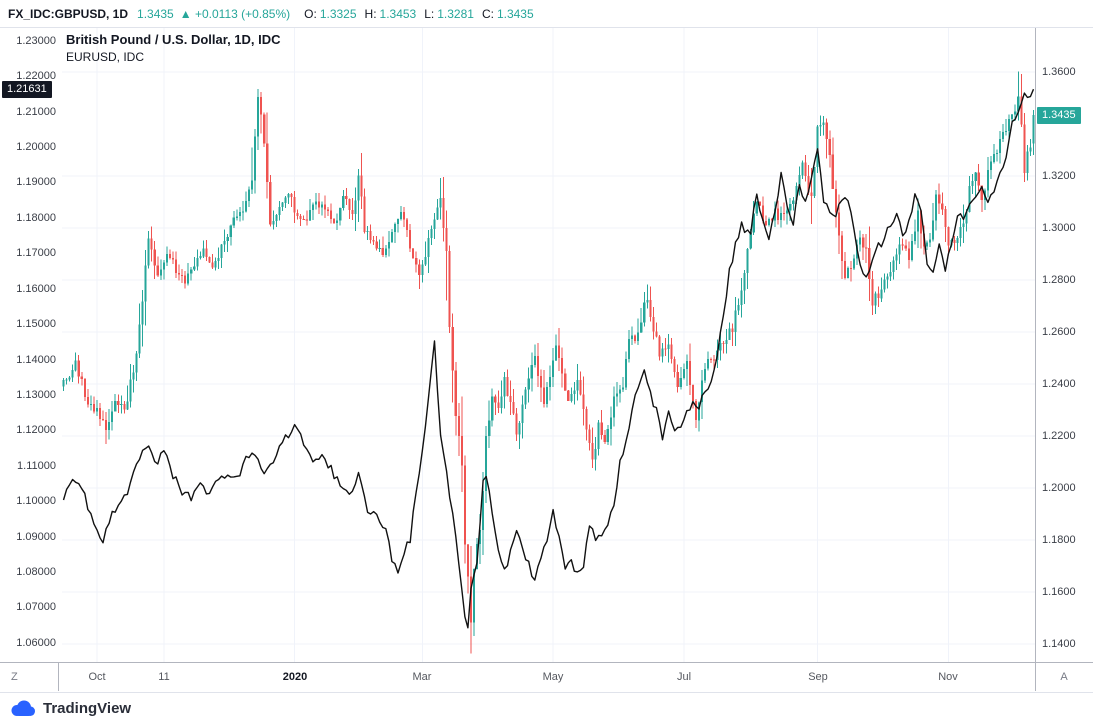 The width and height of the screenshot is (1093, 723). Describe the element at coordinates (1059, 115) in the screenshot. I see `gbpusd-last-price-tag: 1.3435` at that location.